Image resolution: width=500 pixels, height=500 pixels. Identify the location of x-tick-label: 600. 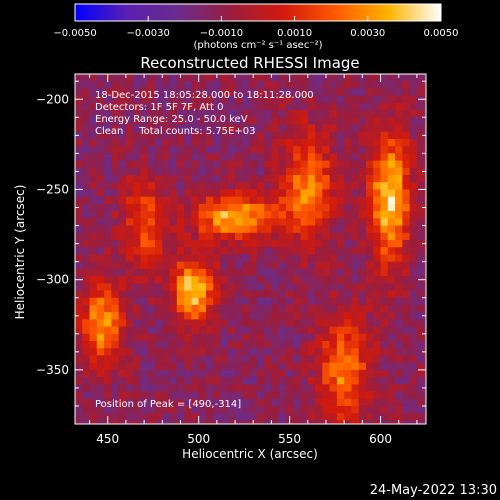
(380, 439).